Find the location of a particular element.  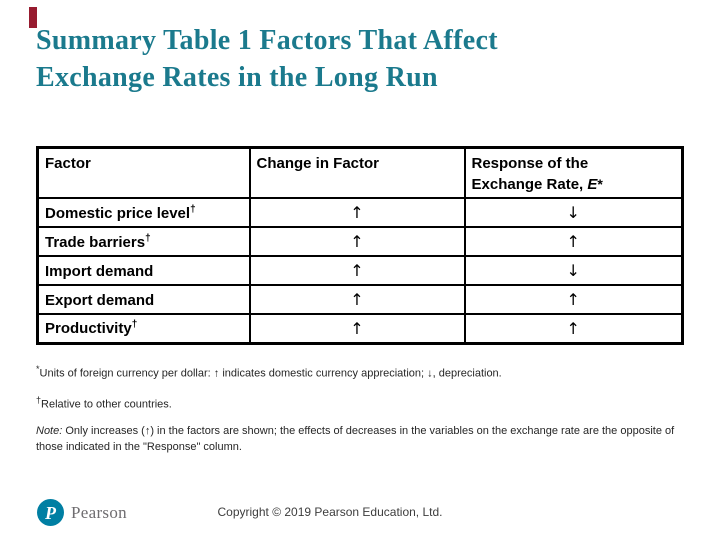

factor-cell: Export demand is located at coordinates (143, 299).